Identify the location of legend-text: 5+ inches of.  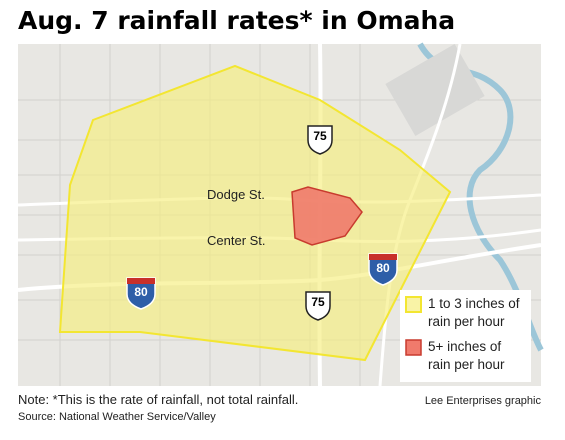
(464, 346).